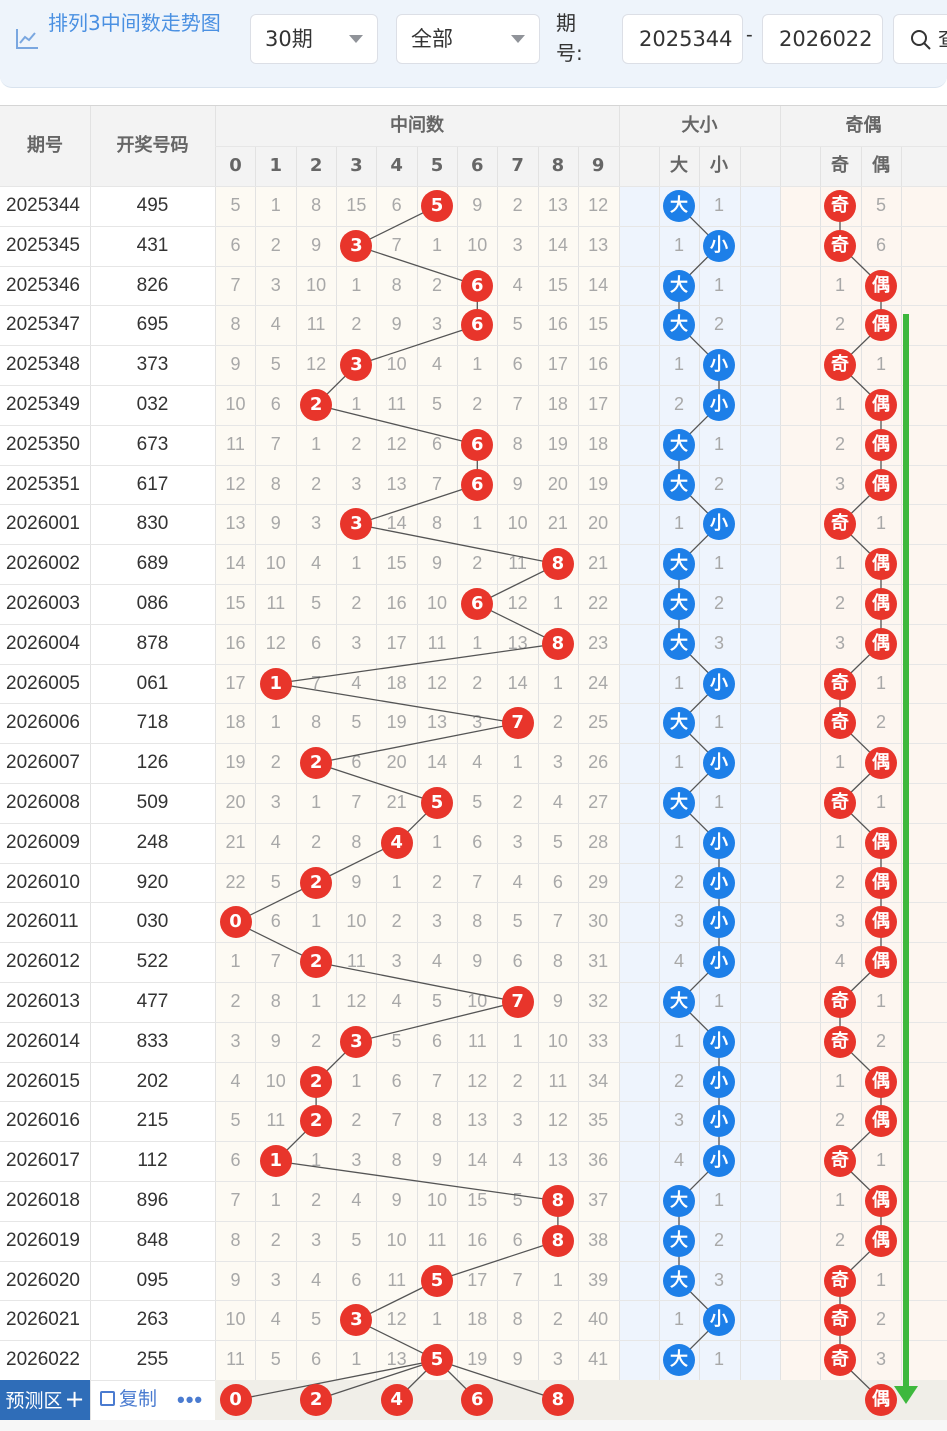 The width and height of the screenshot is (947, 1431). What do you see at coordinates (190, 1399) in the screenshot?
I see `more-options-button: •••` at bounding box center [190, 1399].